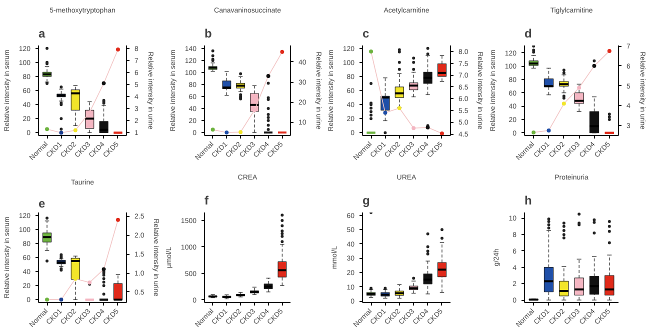 This screenshot has width=650, height=334. I want to click on text: c, so click(366, 33).